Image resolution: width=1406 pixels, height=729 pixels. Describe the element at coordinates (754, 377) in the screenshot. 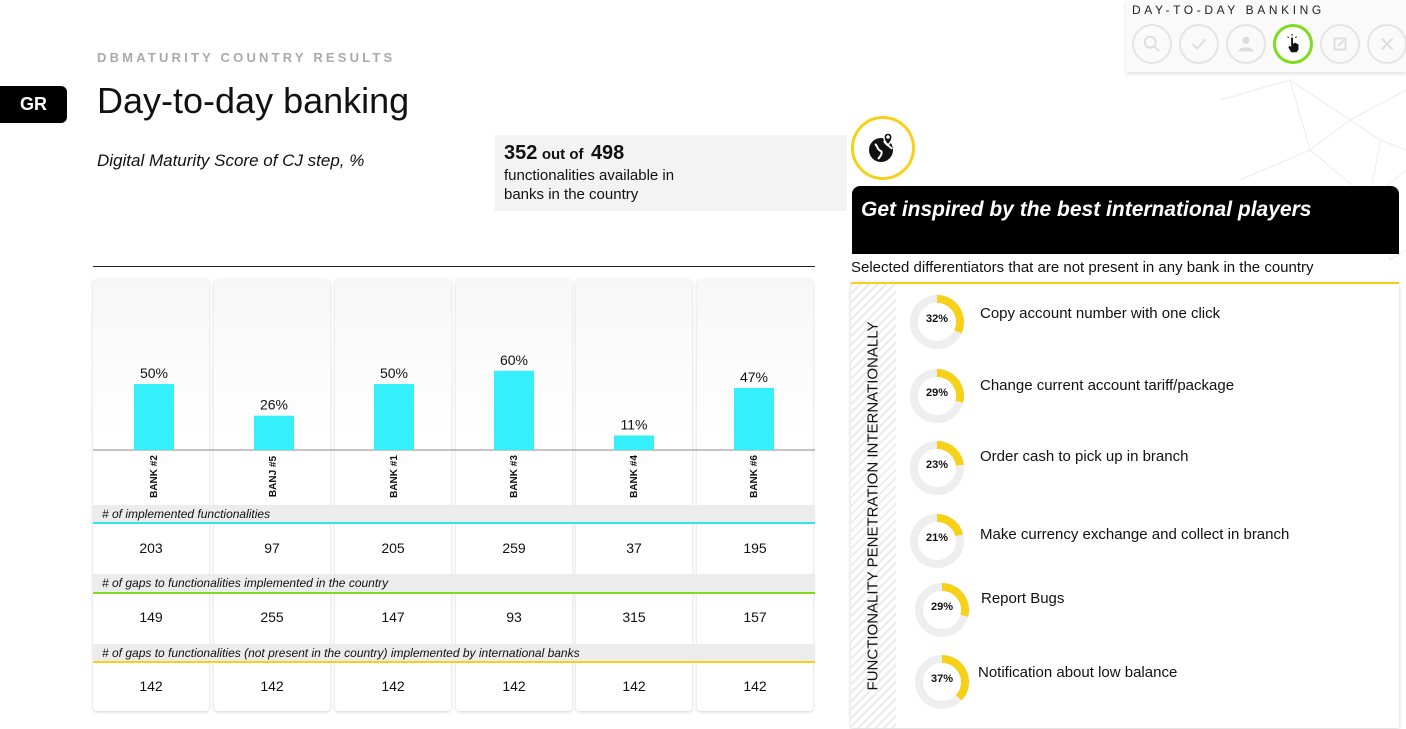

I see `bar-value-label: 47%` at that location.